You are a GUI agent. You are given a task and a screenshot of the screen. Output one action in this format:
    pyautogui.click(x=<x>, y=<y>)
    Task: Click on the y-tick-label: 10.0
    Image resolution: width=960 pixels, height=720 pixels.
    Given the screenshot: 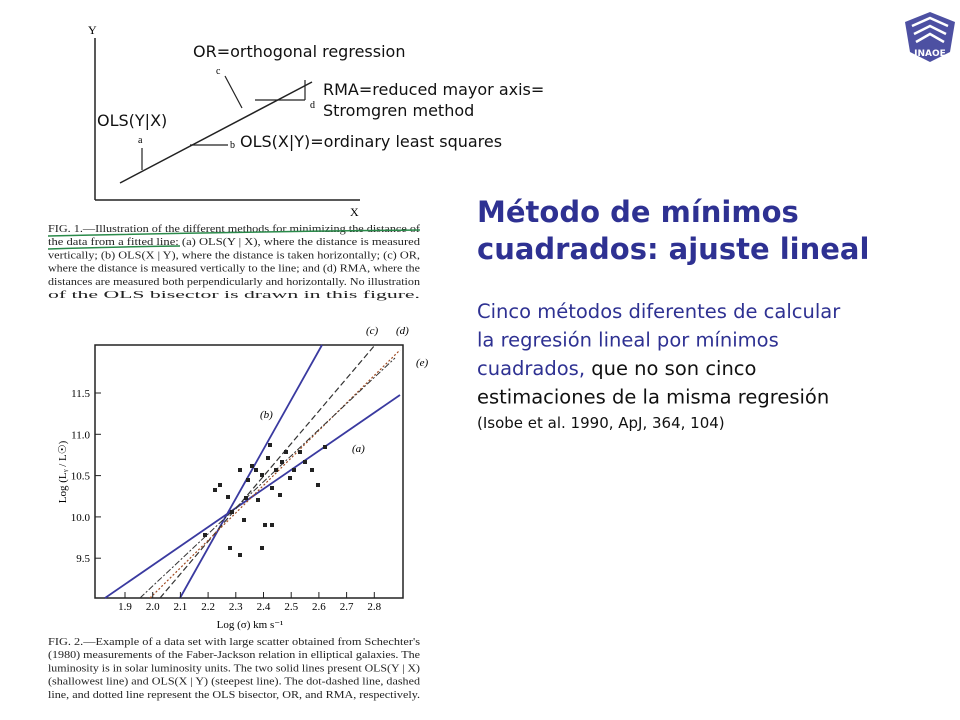 What is the action you would take?
    pyautogui.click(x=81, y=518)
    